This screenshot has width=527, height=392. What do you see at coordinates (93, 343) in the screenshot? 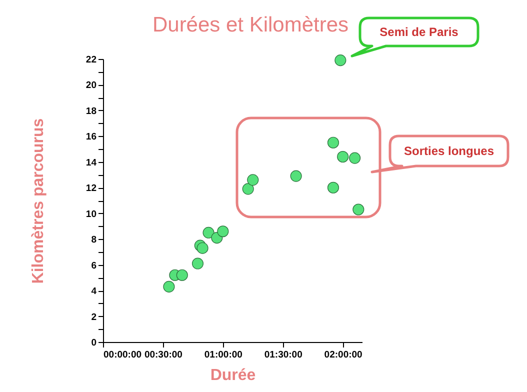
I see `y-tick-label: 0` at bounding box center [93, 343].